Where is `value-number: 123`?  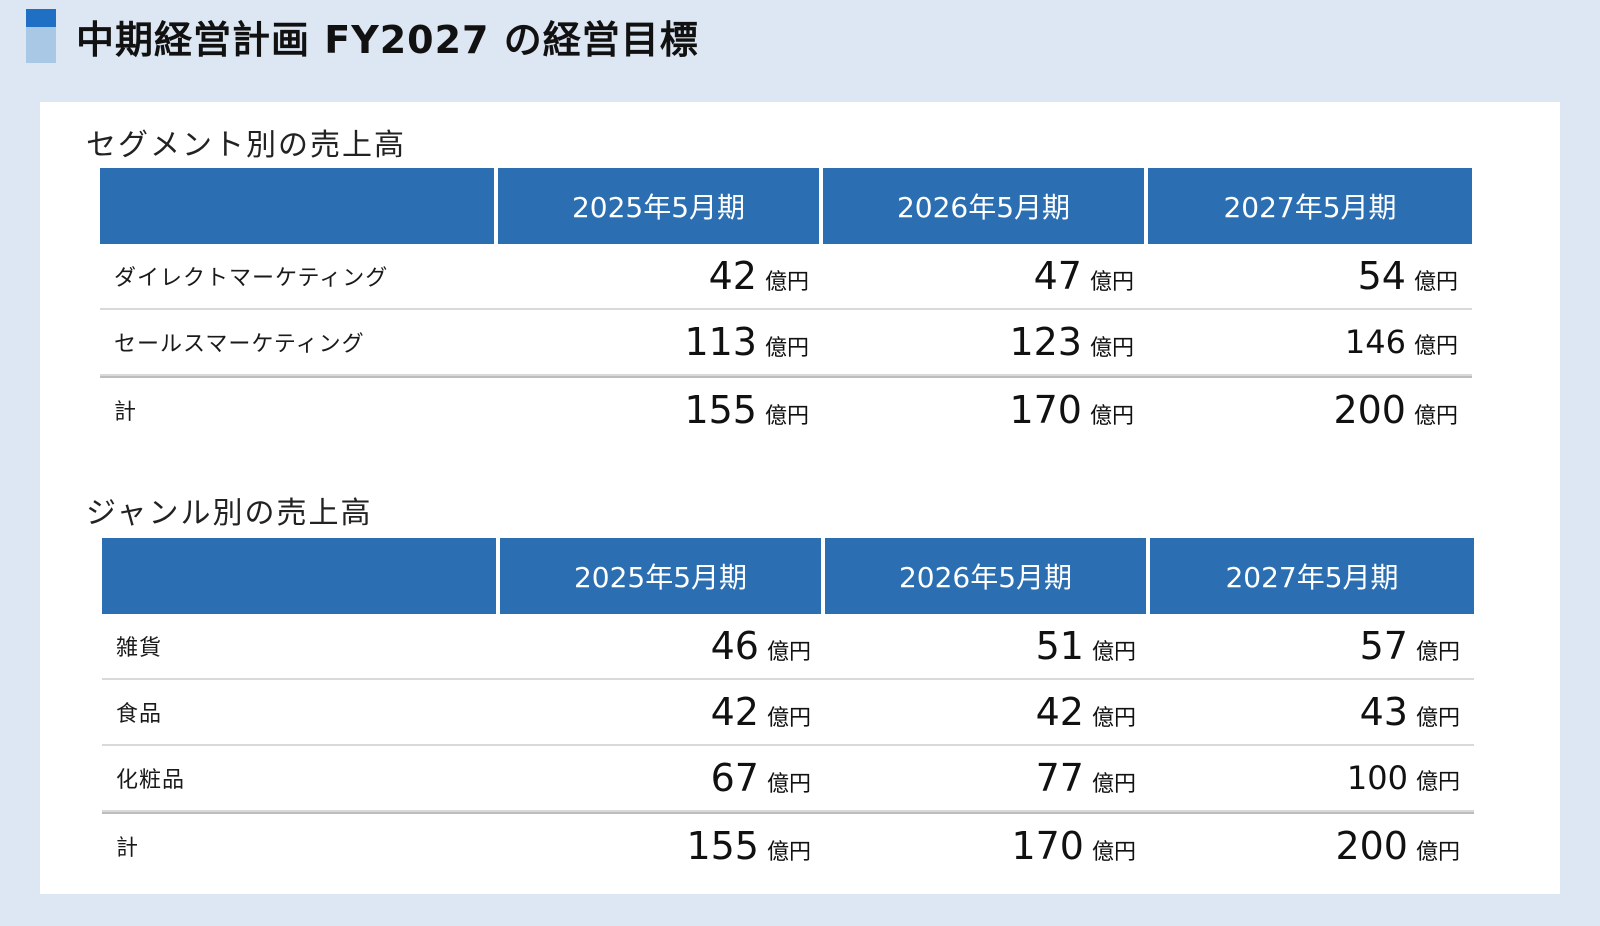
value-number: 123 is located at coordinates (1045, 342).